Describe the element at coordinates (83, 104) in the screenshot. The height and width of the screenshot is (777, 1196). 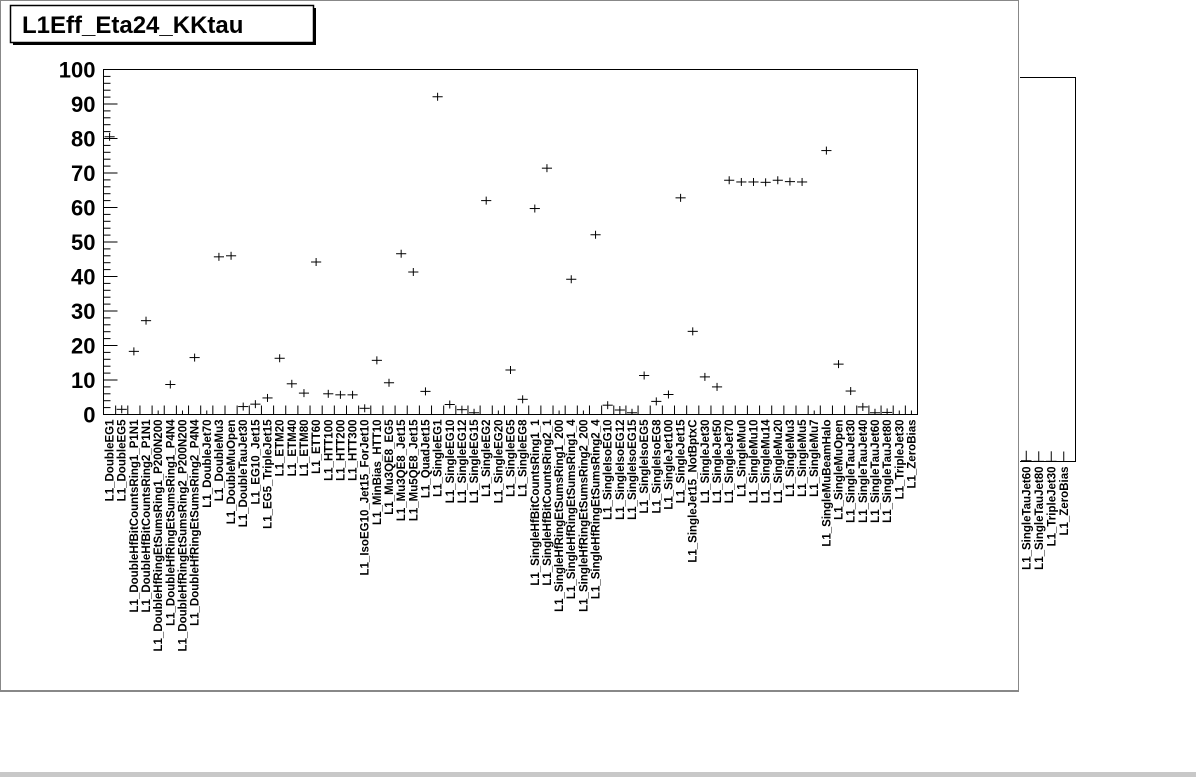
I see `y-tick-label: 90` at that location.